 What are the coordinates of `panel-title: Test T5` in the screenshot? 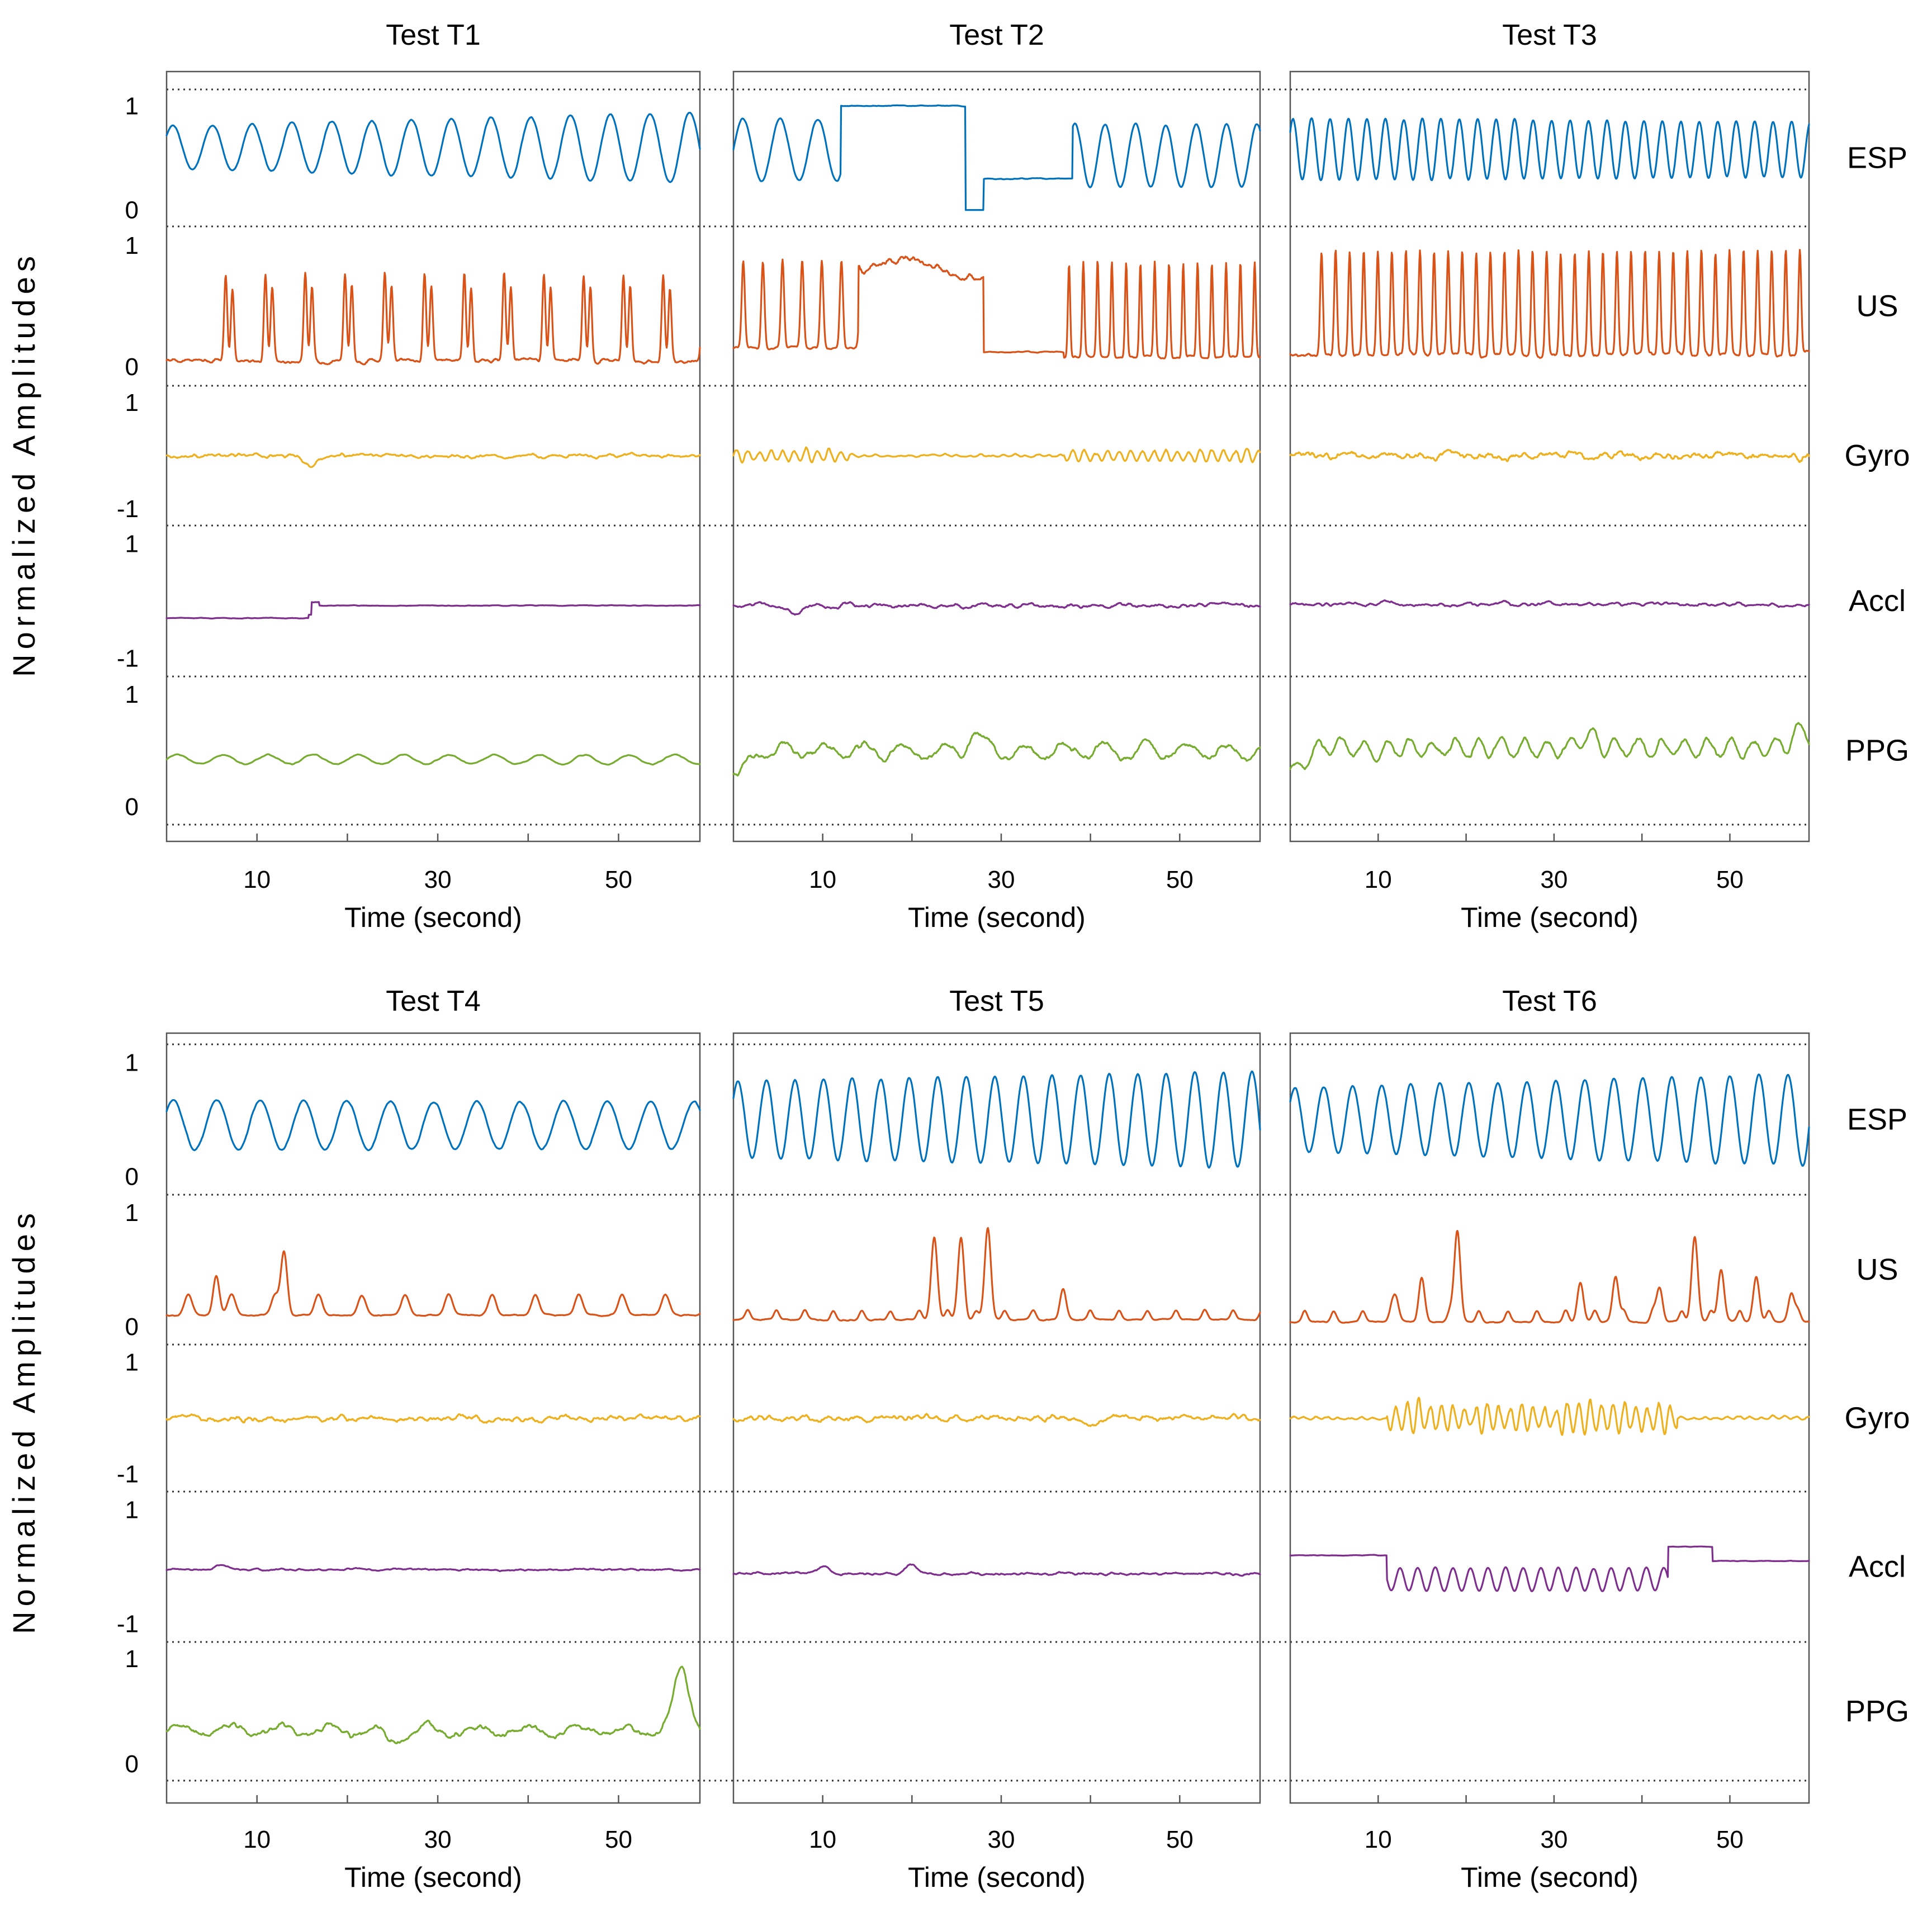 It's located at (996, 1001).